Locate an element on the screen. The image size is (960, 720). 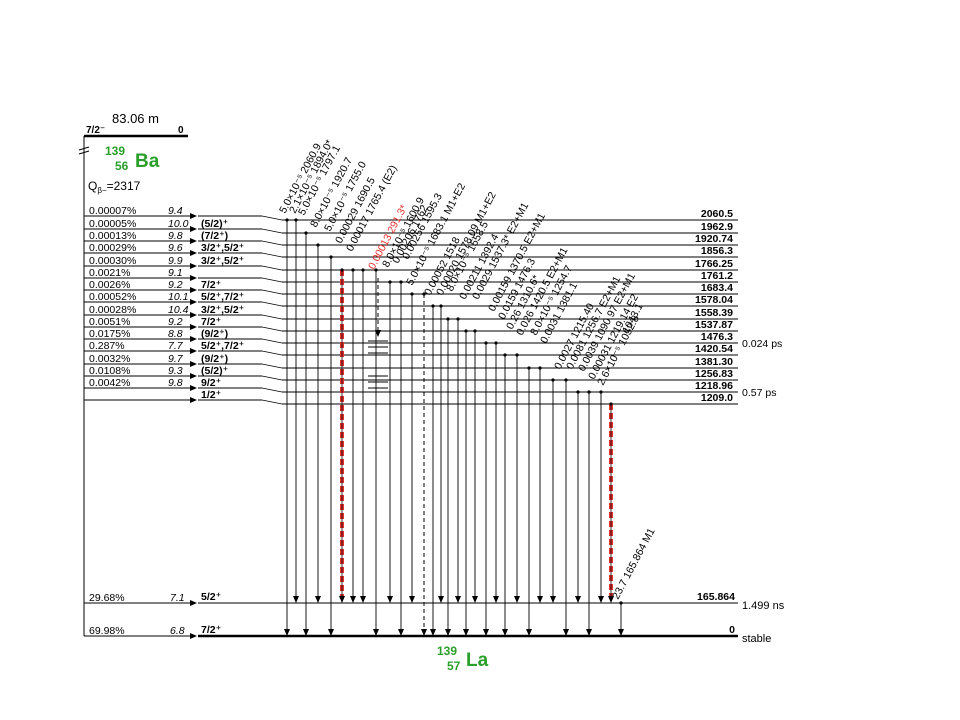
beta-logft: 8.8 is located at coordinates (175, 334).